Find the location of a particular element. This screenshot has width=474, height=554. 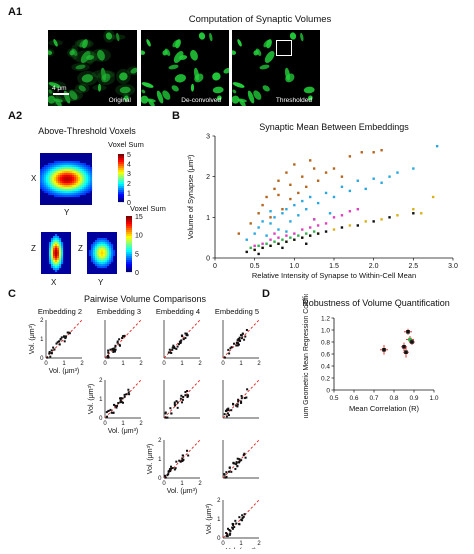

c-xtick-label: 1 is located at coordinates (182, 484).